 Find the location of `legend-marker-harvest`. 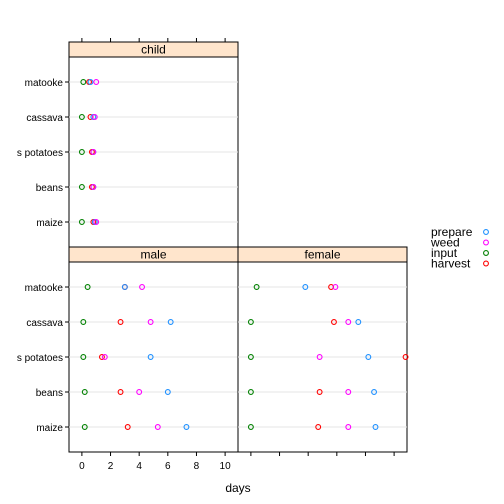

legend-marker-harvest is located at coordinates (486, 263).